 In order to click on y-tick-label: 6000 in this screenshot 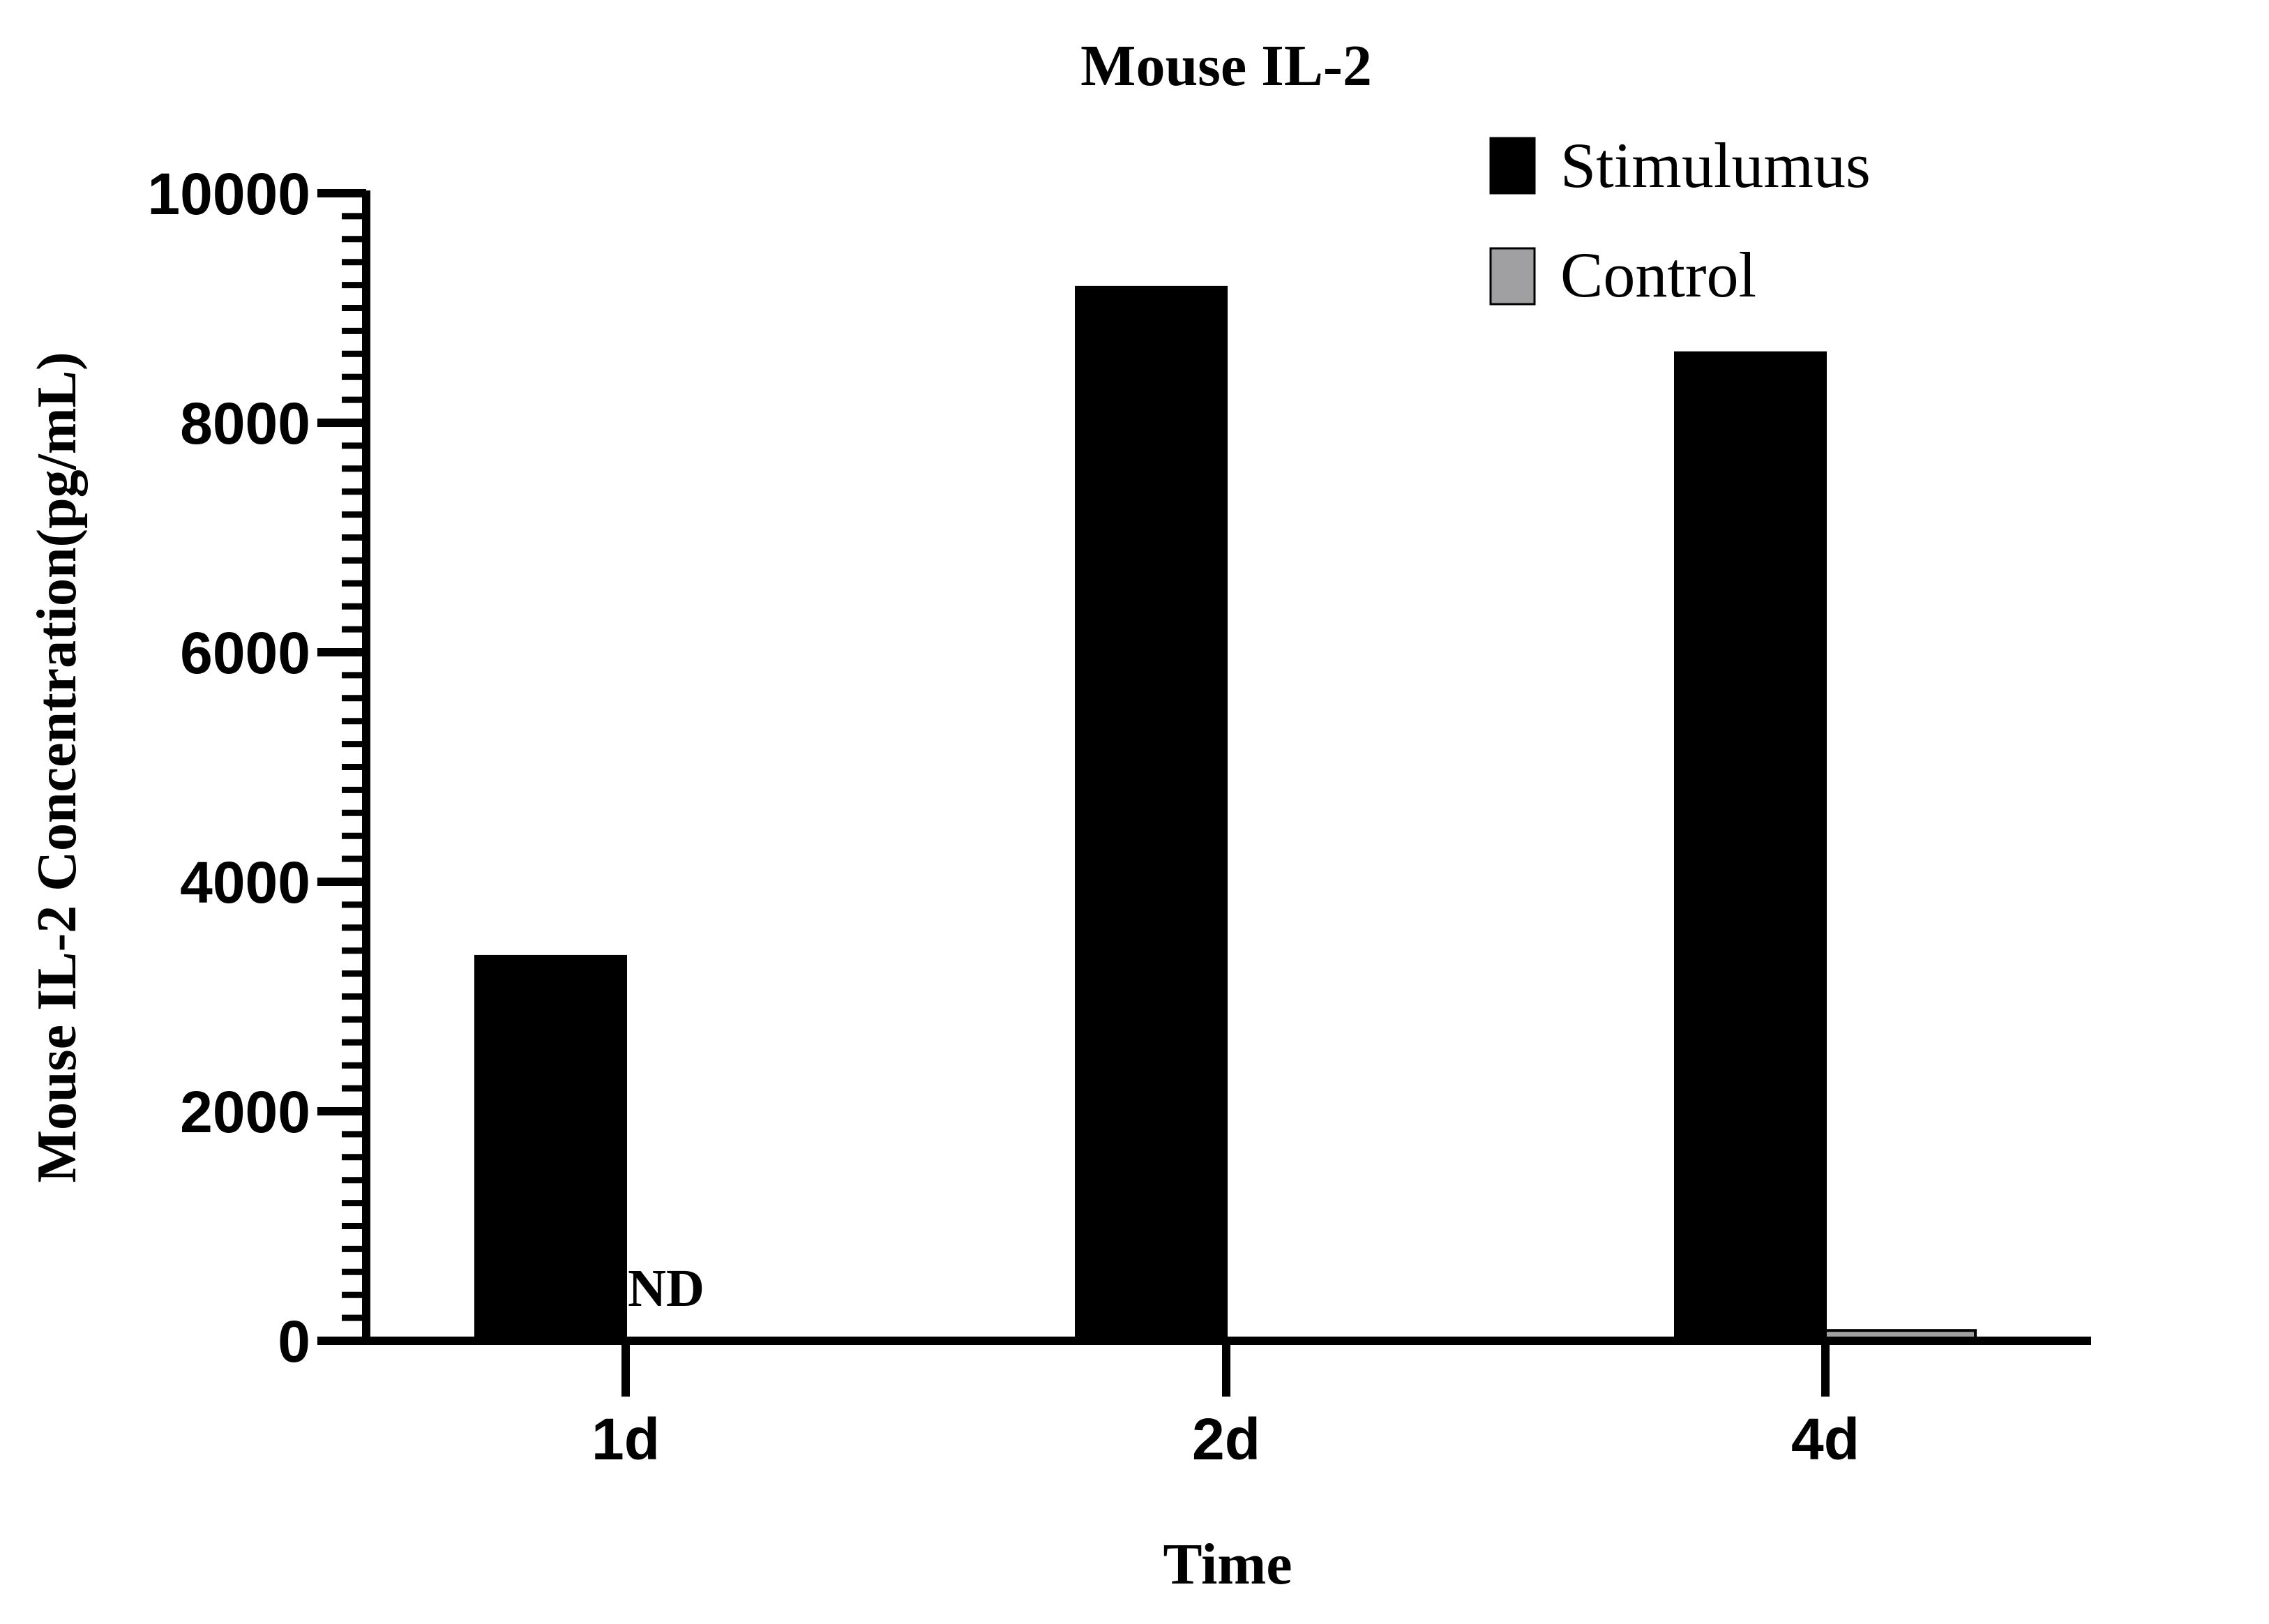, I will do `click(245, 653)`.